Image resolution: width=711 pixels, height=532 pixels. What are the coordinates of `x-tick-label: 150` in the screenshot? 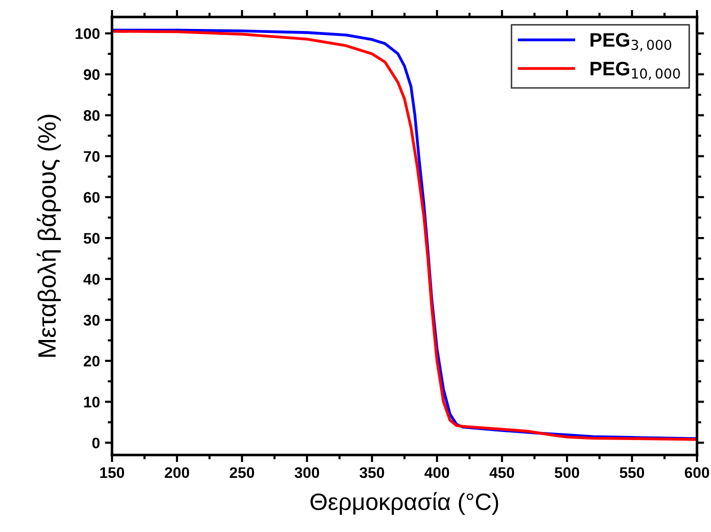 It's located at (112, 472).